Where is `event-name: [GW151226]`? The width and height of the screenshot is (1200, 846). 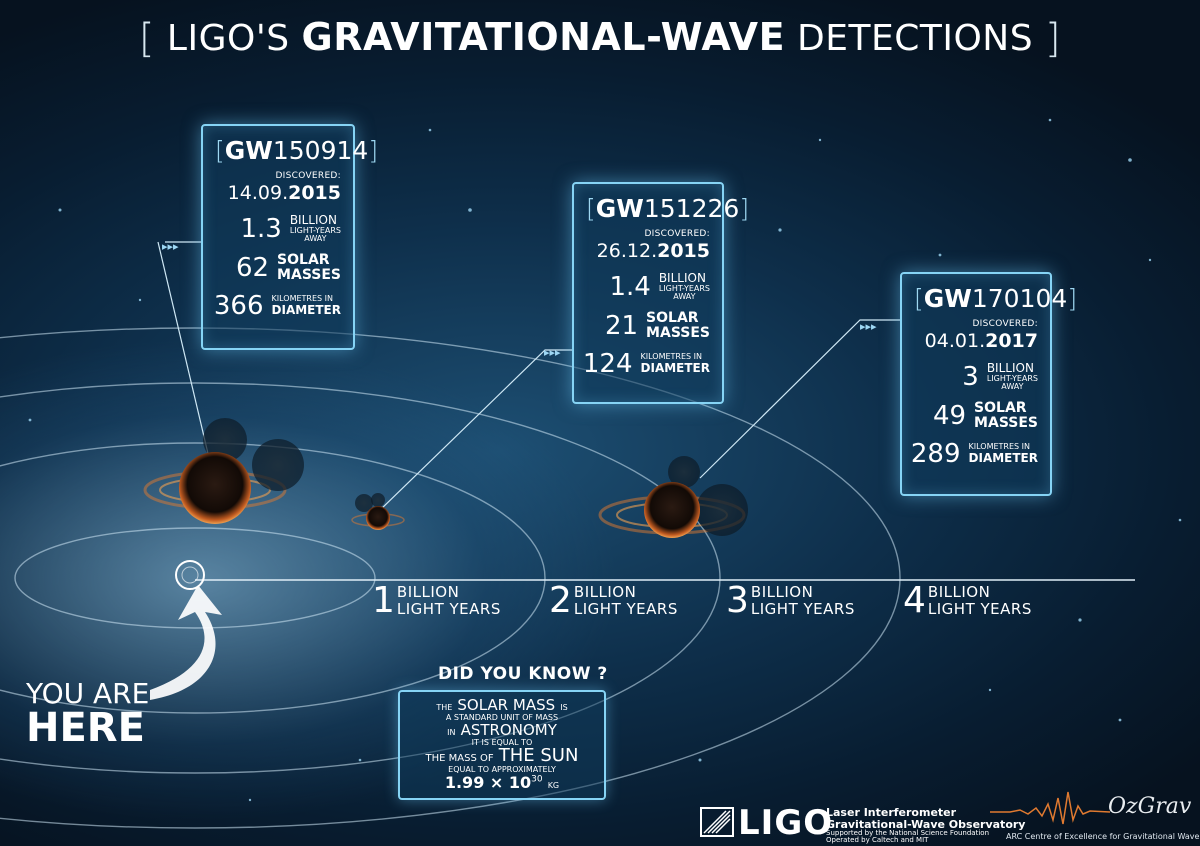 event-name: [GW151226] is located at coordinates (668, 208).